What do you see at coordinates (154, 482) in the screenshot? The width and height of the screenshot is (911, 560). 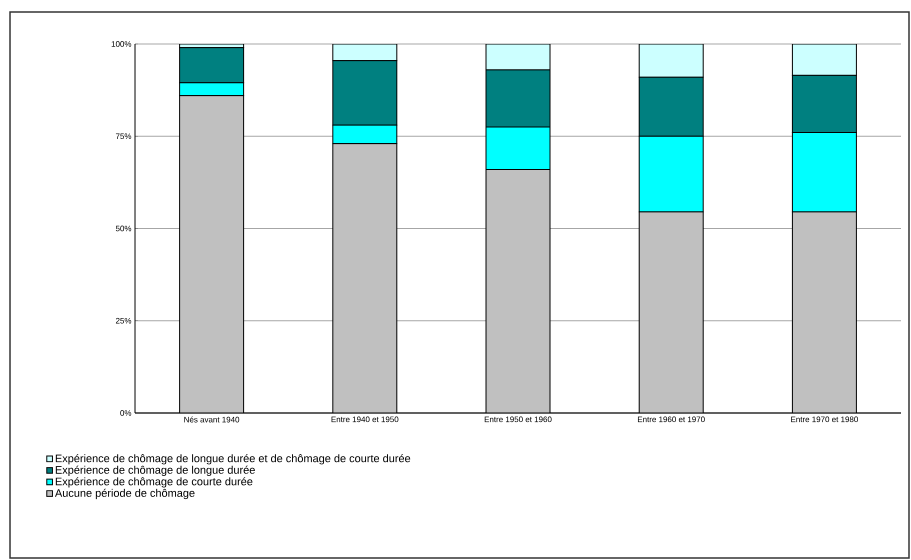 I see `legend-label: Expérience de chômage de courte durée` at bounding box center [154, 482].